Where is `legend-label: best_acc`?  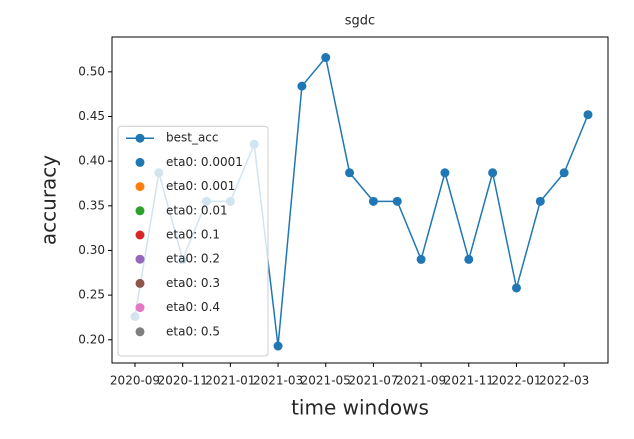
legend-label: best_acc is located at coordinates (192, 138).